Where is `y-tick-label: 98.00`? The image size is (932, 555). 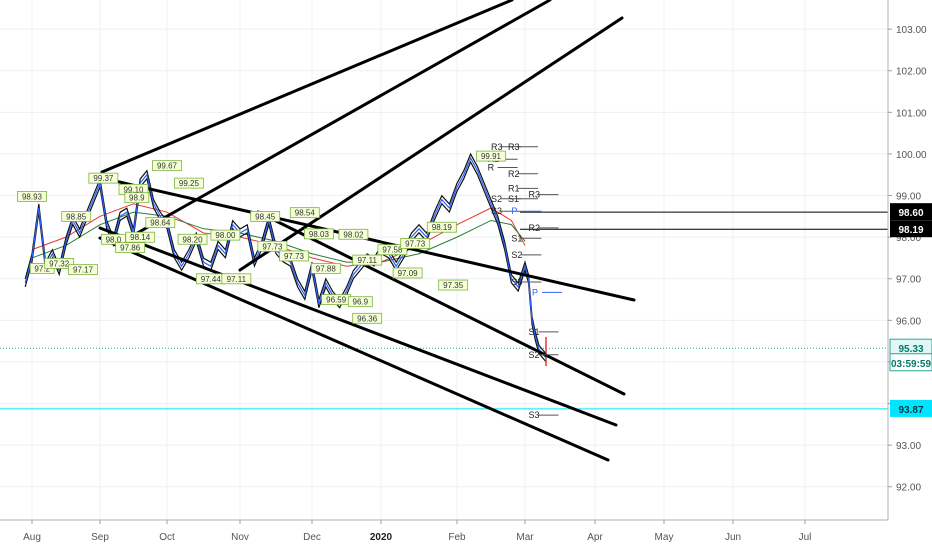
y-tick-label: 98.00 is located at coordinates (908, 238).